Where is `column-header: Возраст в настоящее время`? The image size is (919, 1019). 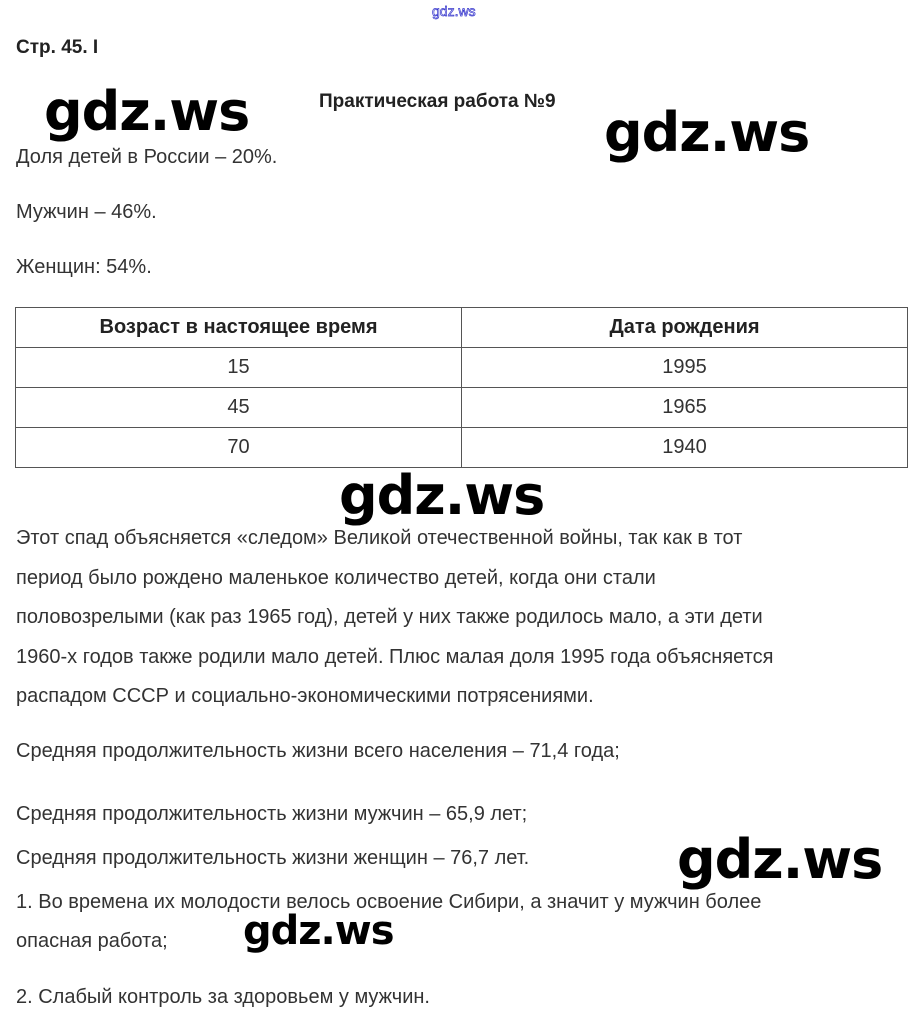
column-header: Возраст в настоящее время is located at coordinates (238, 327).